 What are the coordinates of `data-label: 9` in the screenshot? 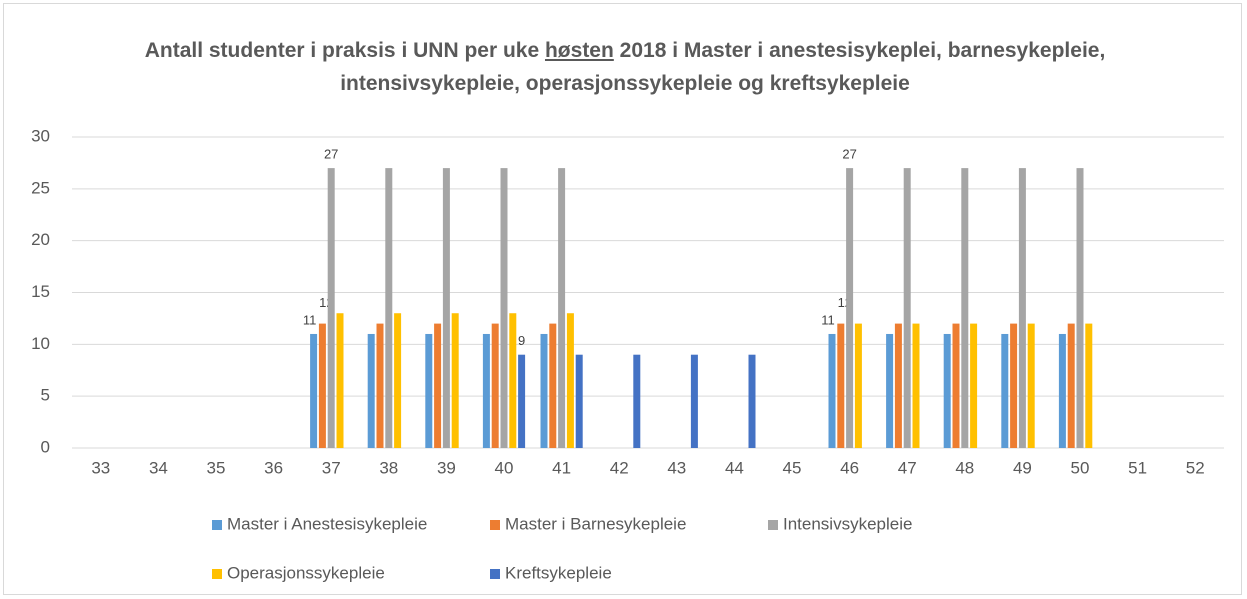 It's located at (521, 340).